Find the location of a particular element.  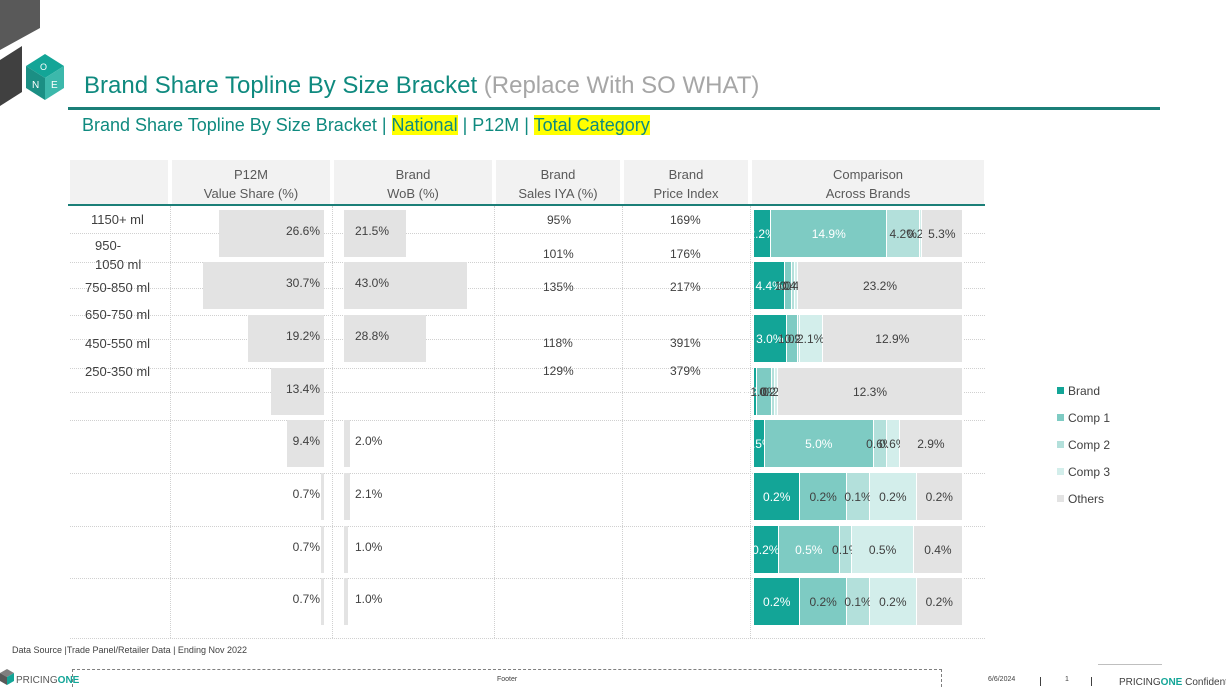

footer-logo-icon is located at coordinates (7, 677).